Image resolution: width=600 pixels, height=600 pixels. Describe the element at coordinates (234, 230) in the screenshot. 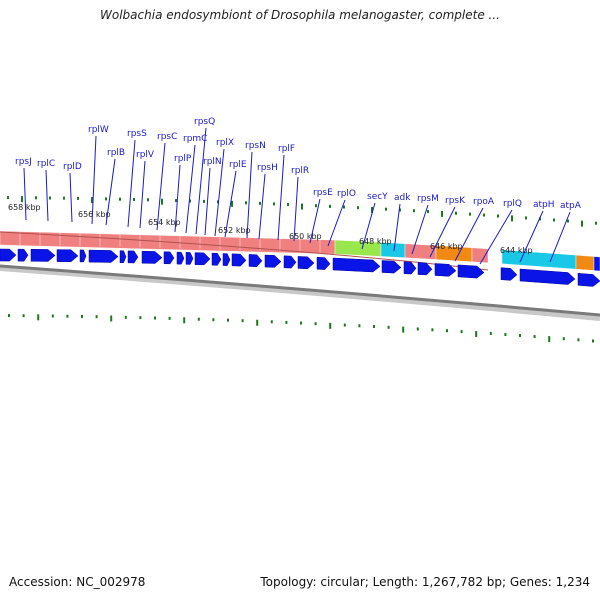

I see `scale-label: 652 kbp` at that location.